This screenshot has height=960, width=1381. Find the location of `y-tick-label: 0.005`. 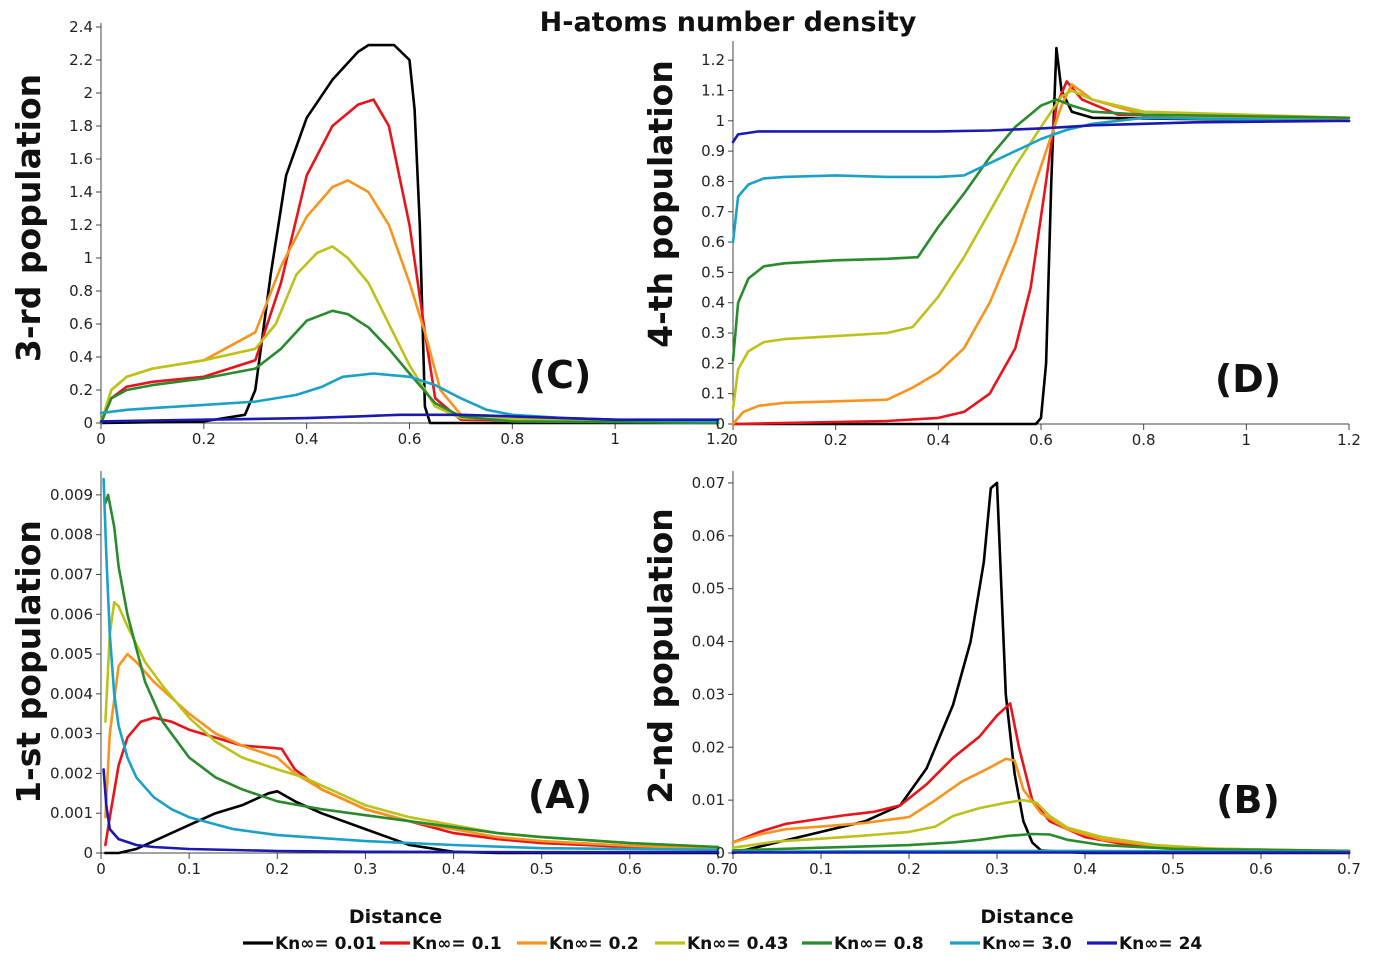

y-tick-label: 0.005 is located at coordinates (71, 654).